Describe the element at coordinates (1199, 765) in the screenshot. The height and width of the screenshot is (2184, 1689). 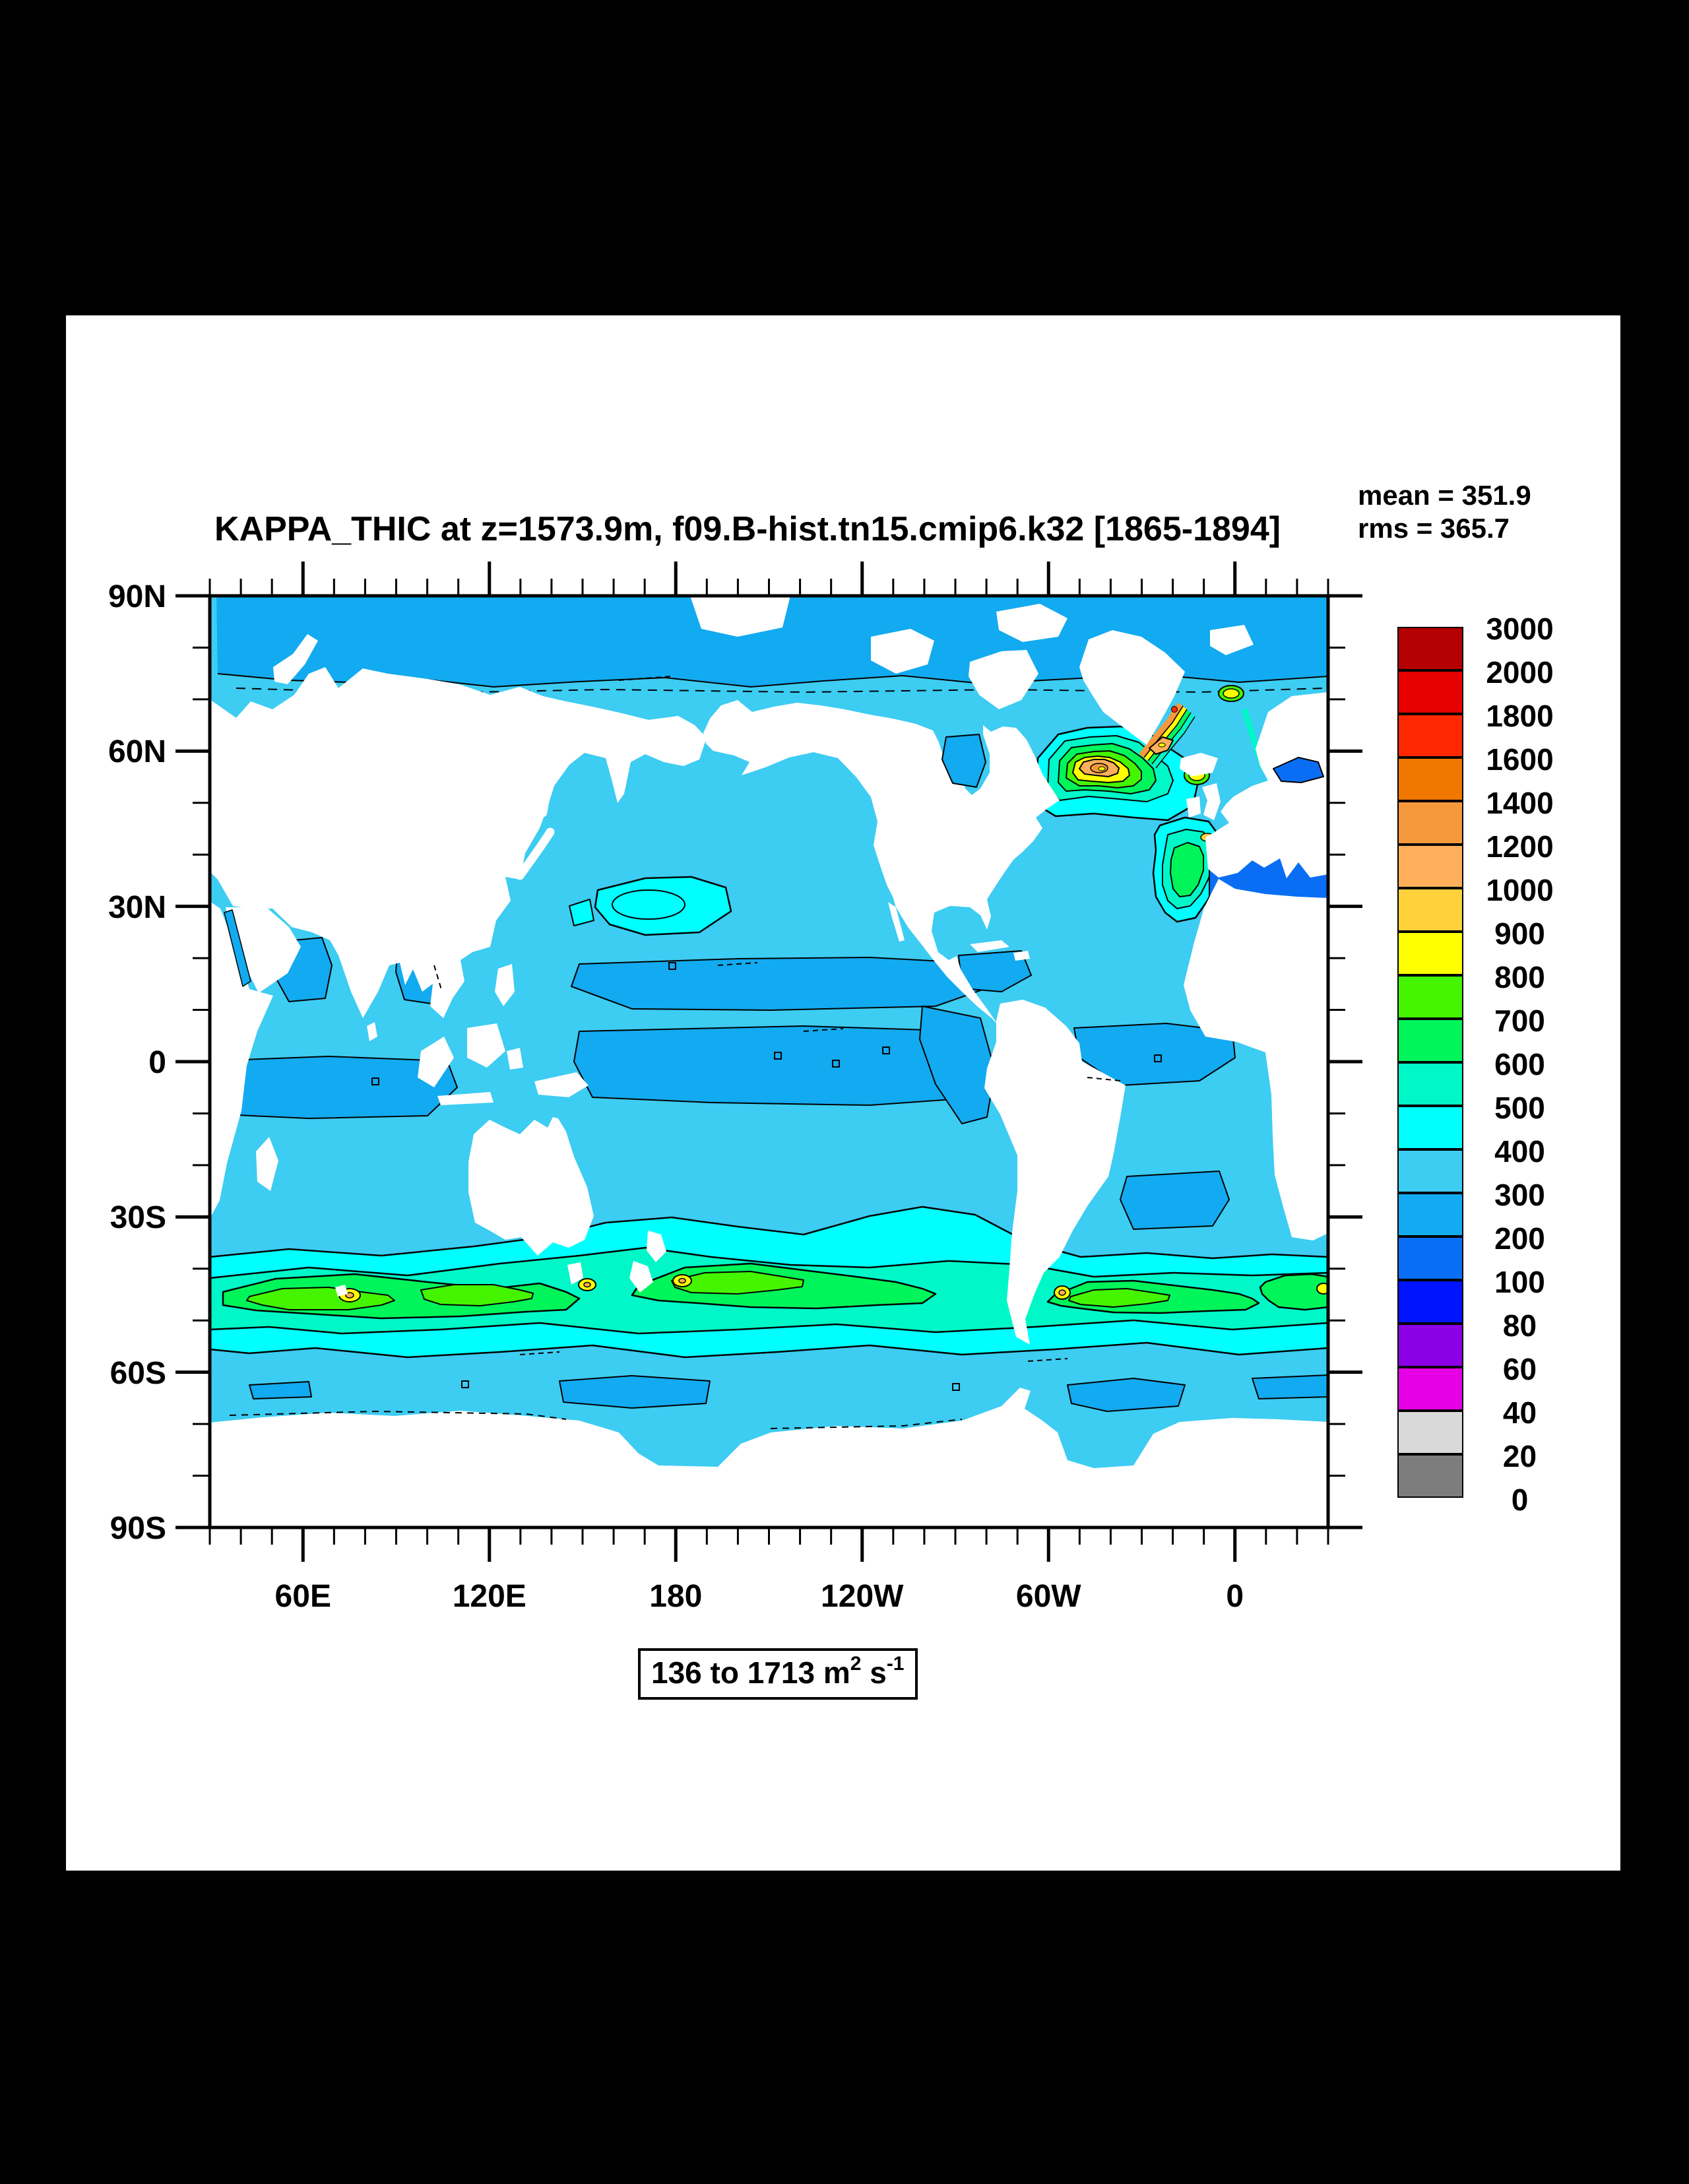
I see `land-iceland` at that location.